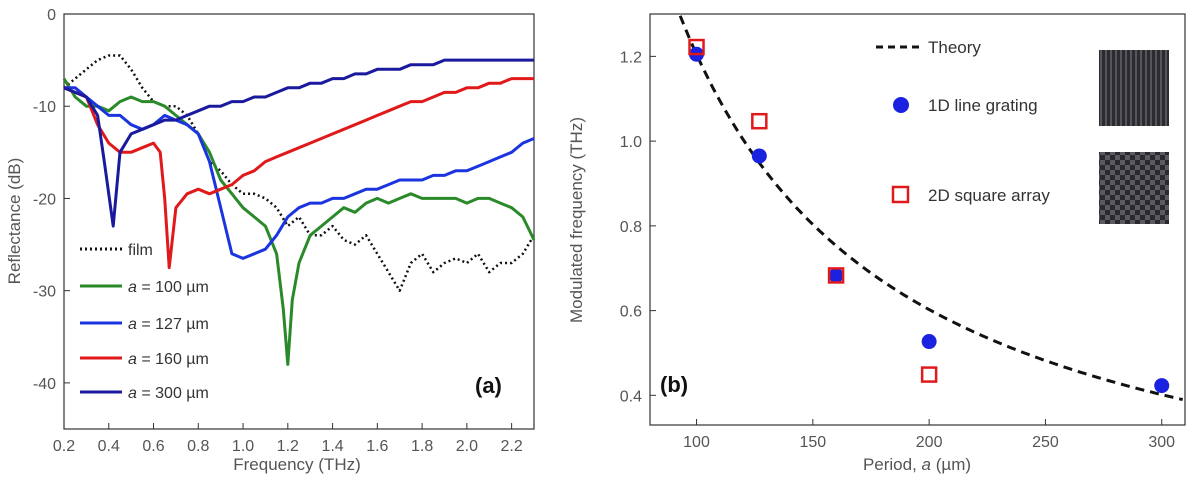 This screenshot has width=1200, height=484. Describe the element at coordinates (44, 107) in the screenshot. I see `y-tick-label: -10` at that location.